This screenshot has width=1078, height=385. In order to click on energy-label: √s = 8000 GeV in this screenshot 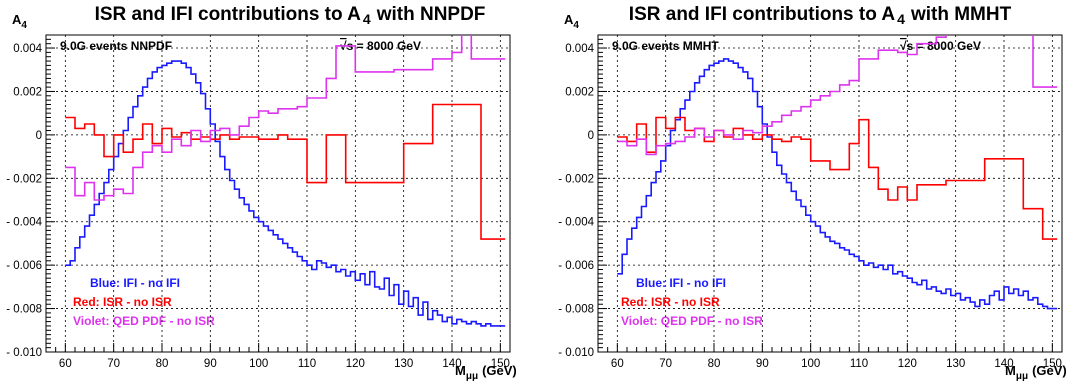, I will do `click(940, 46)`.